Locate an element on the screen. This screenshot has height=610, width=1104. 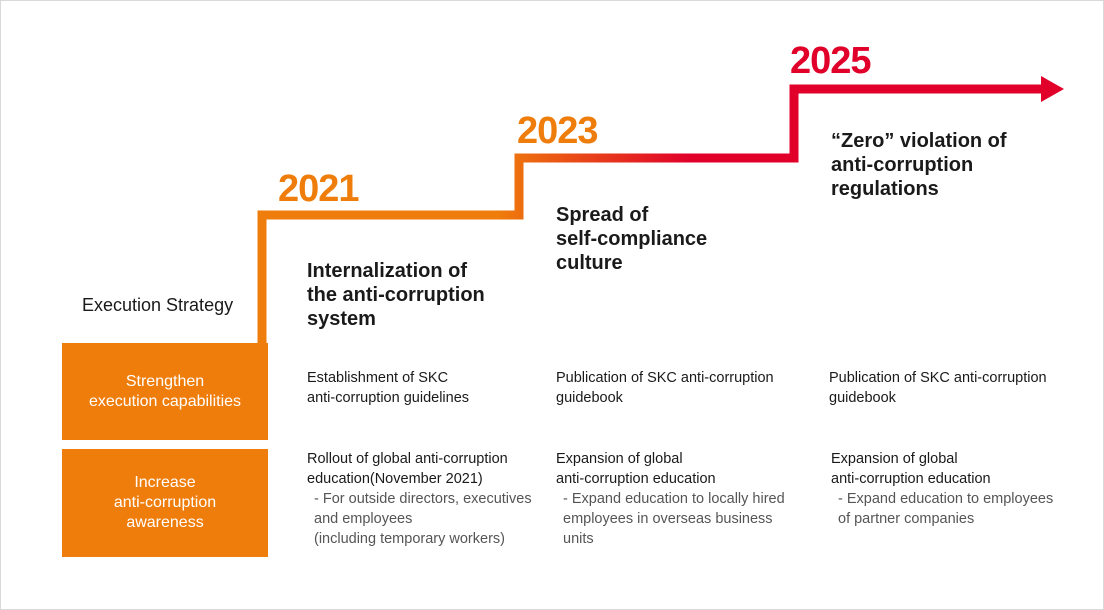
arrowhead-icon is located at coordinates (1052, 89).